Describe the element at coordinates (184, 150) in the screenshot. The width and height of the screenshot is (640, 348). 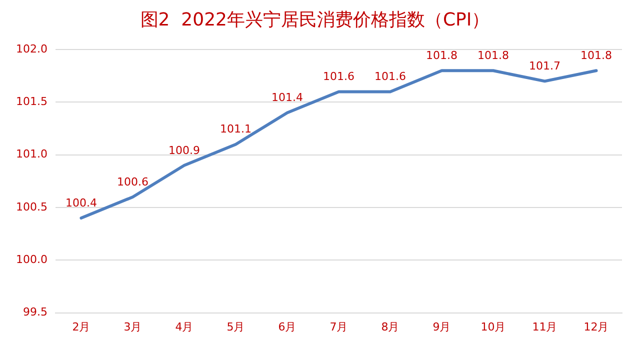
I see `data-label: 100.9` at that location.